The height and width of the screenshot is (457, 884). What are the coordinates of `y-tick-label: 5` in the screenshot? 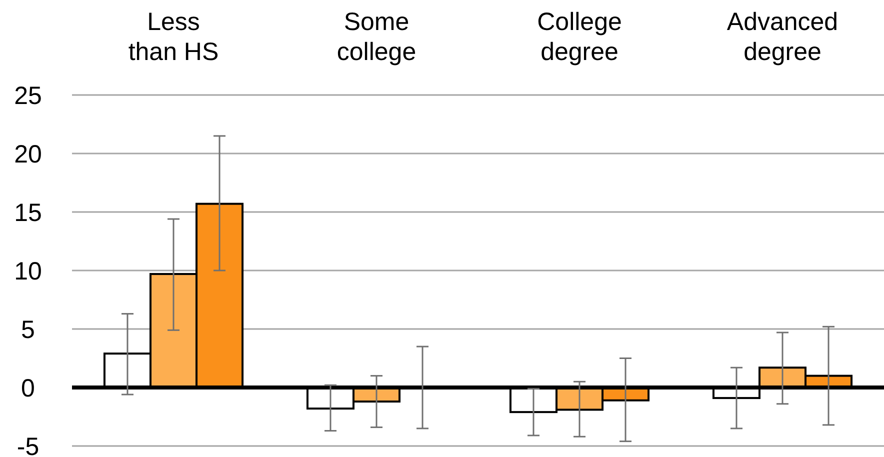 It's located at (28, 330).